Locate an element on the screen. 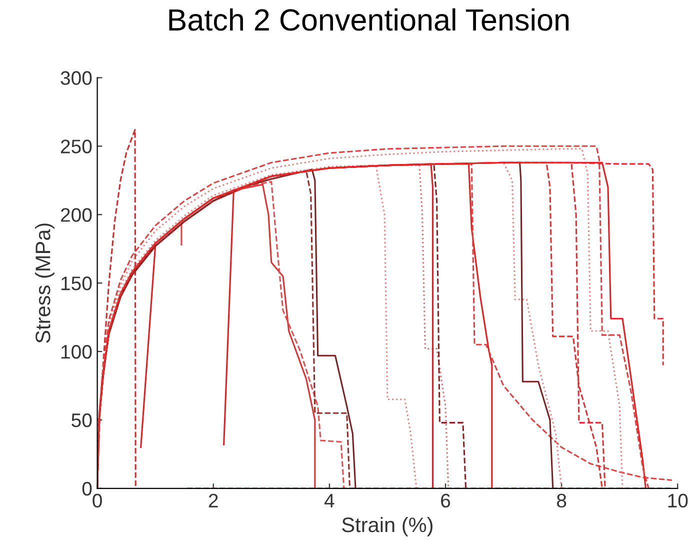 The height and width of the screenshot is (555, 695). y-axis-title: Stress (MPa) is located at coordinates (44, 283).